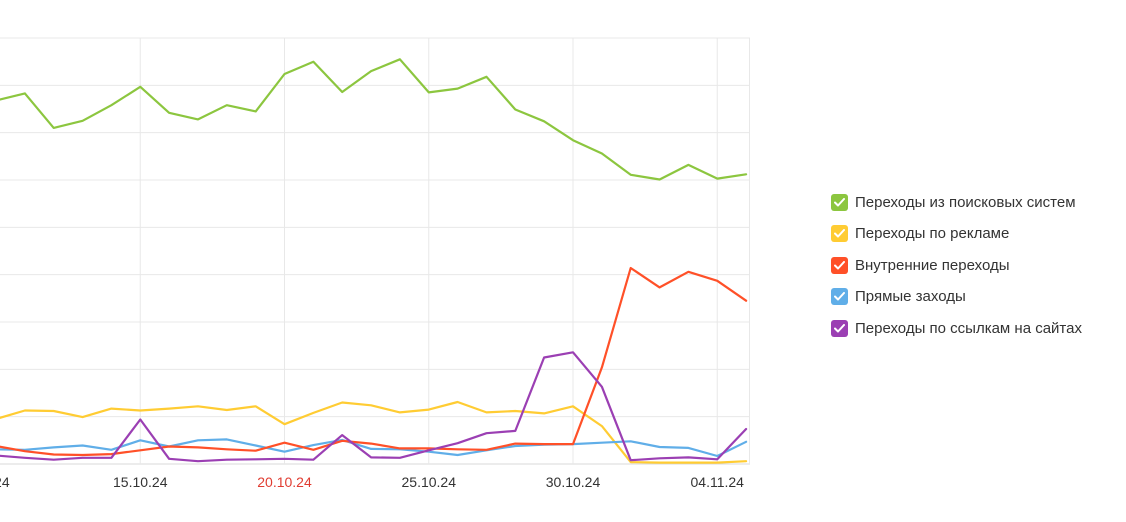 This screenshot has width=1126, height=522. I want to click on legend-item: Переходы по ссылкам на сайтах, so click(956, 328).